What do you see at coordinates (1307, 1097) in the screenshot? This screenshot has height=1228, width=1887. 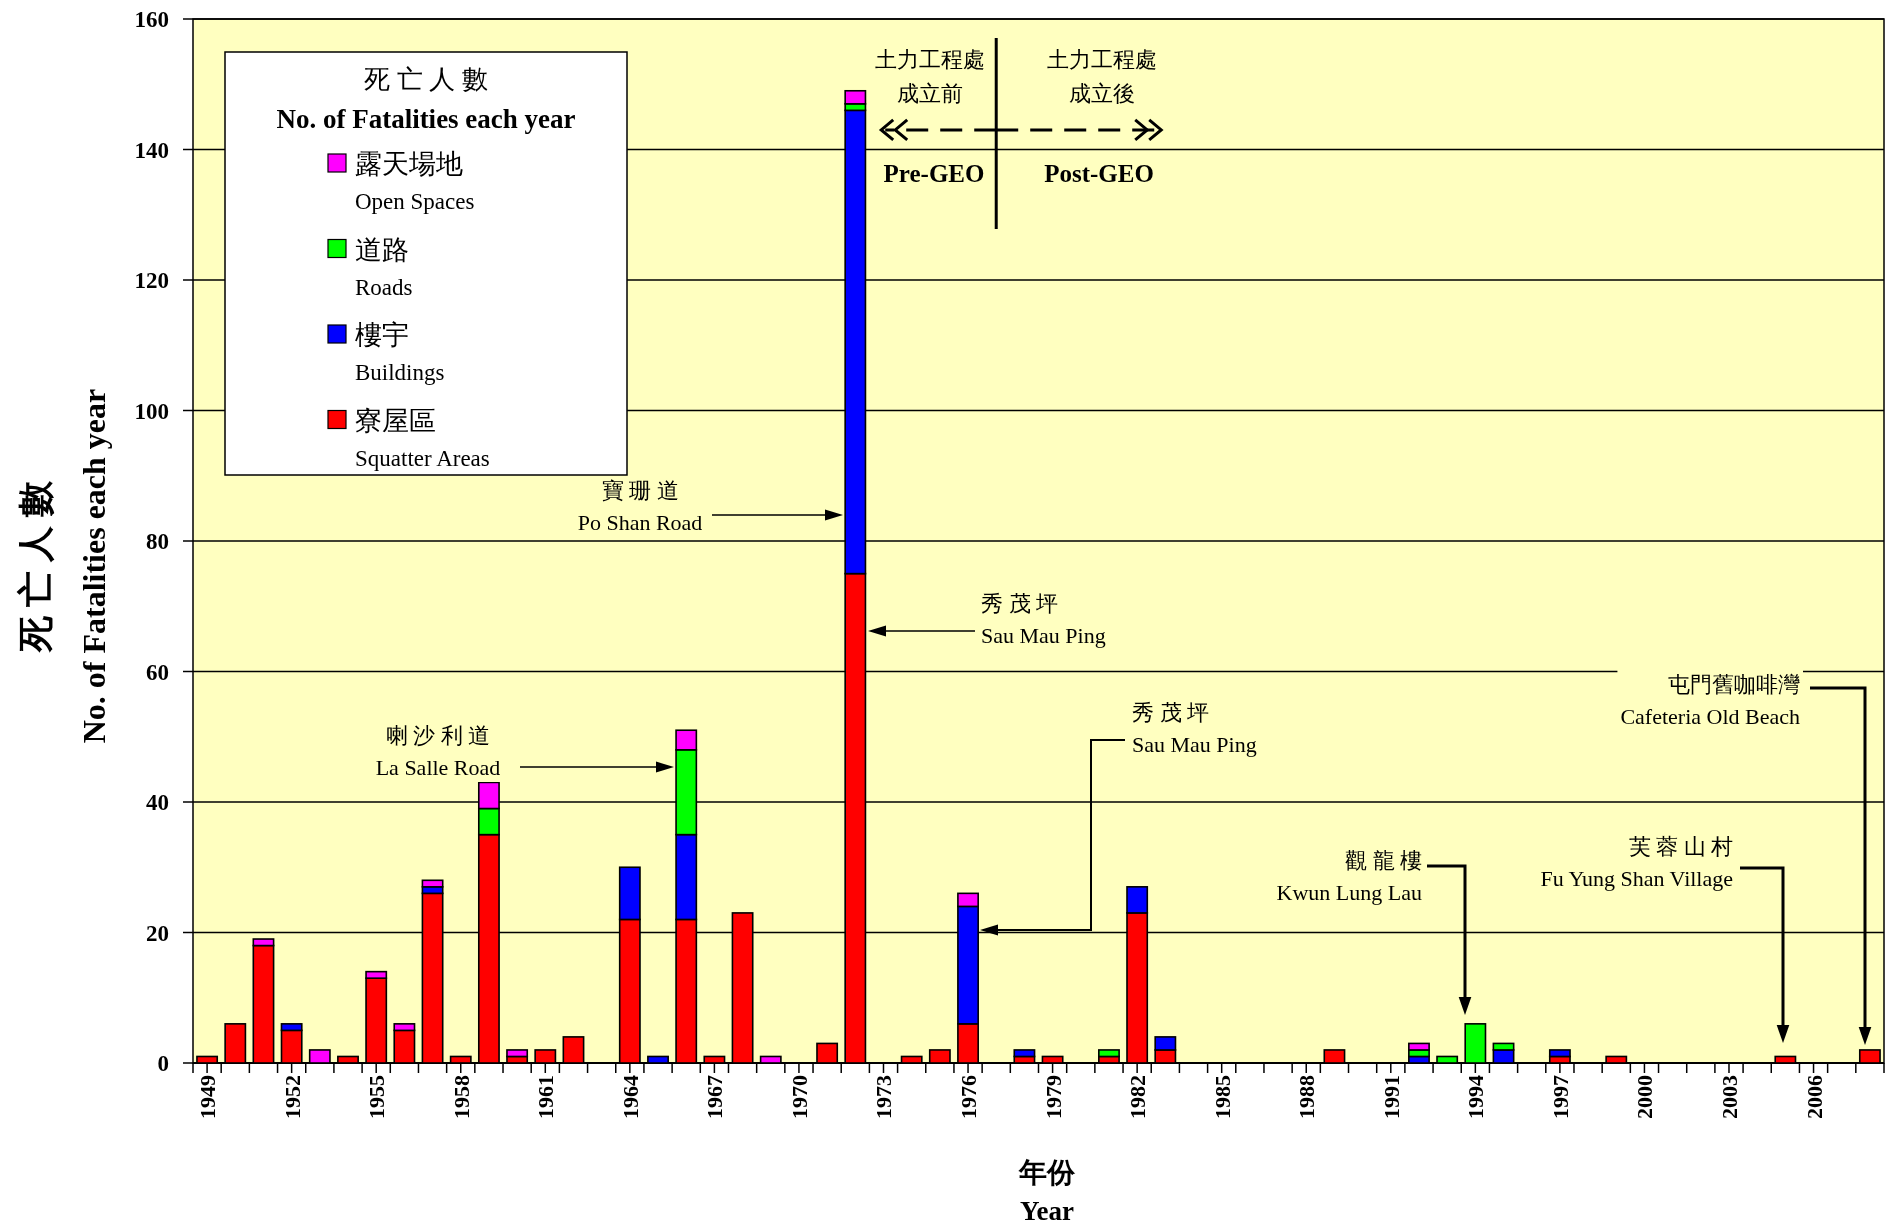 I see `x-tick-label: 1988` at bounding box center [1307, 1097].